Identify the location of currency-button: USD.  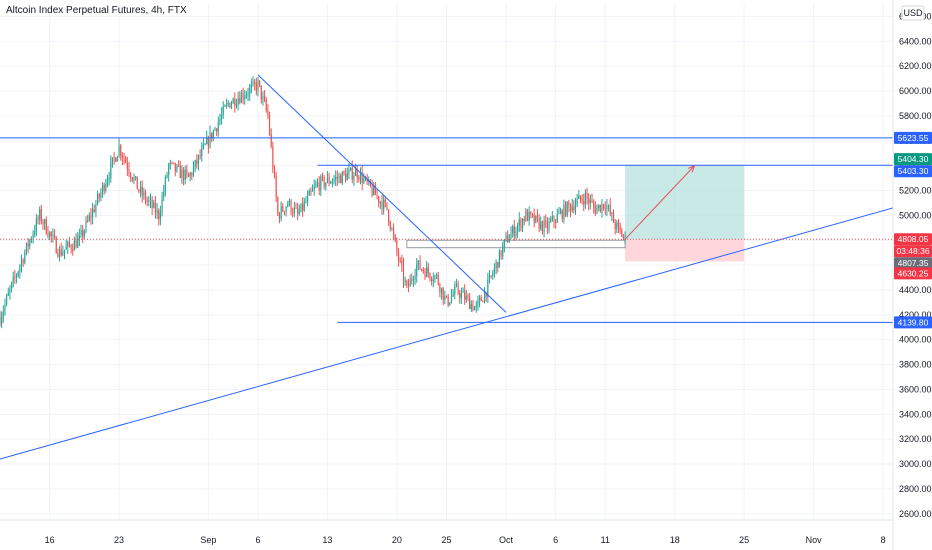
(913, 13).